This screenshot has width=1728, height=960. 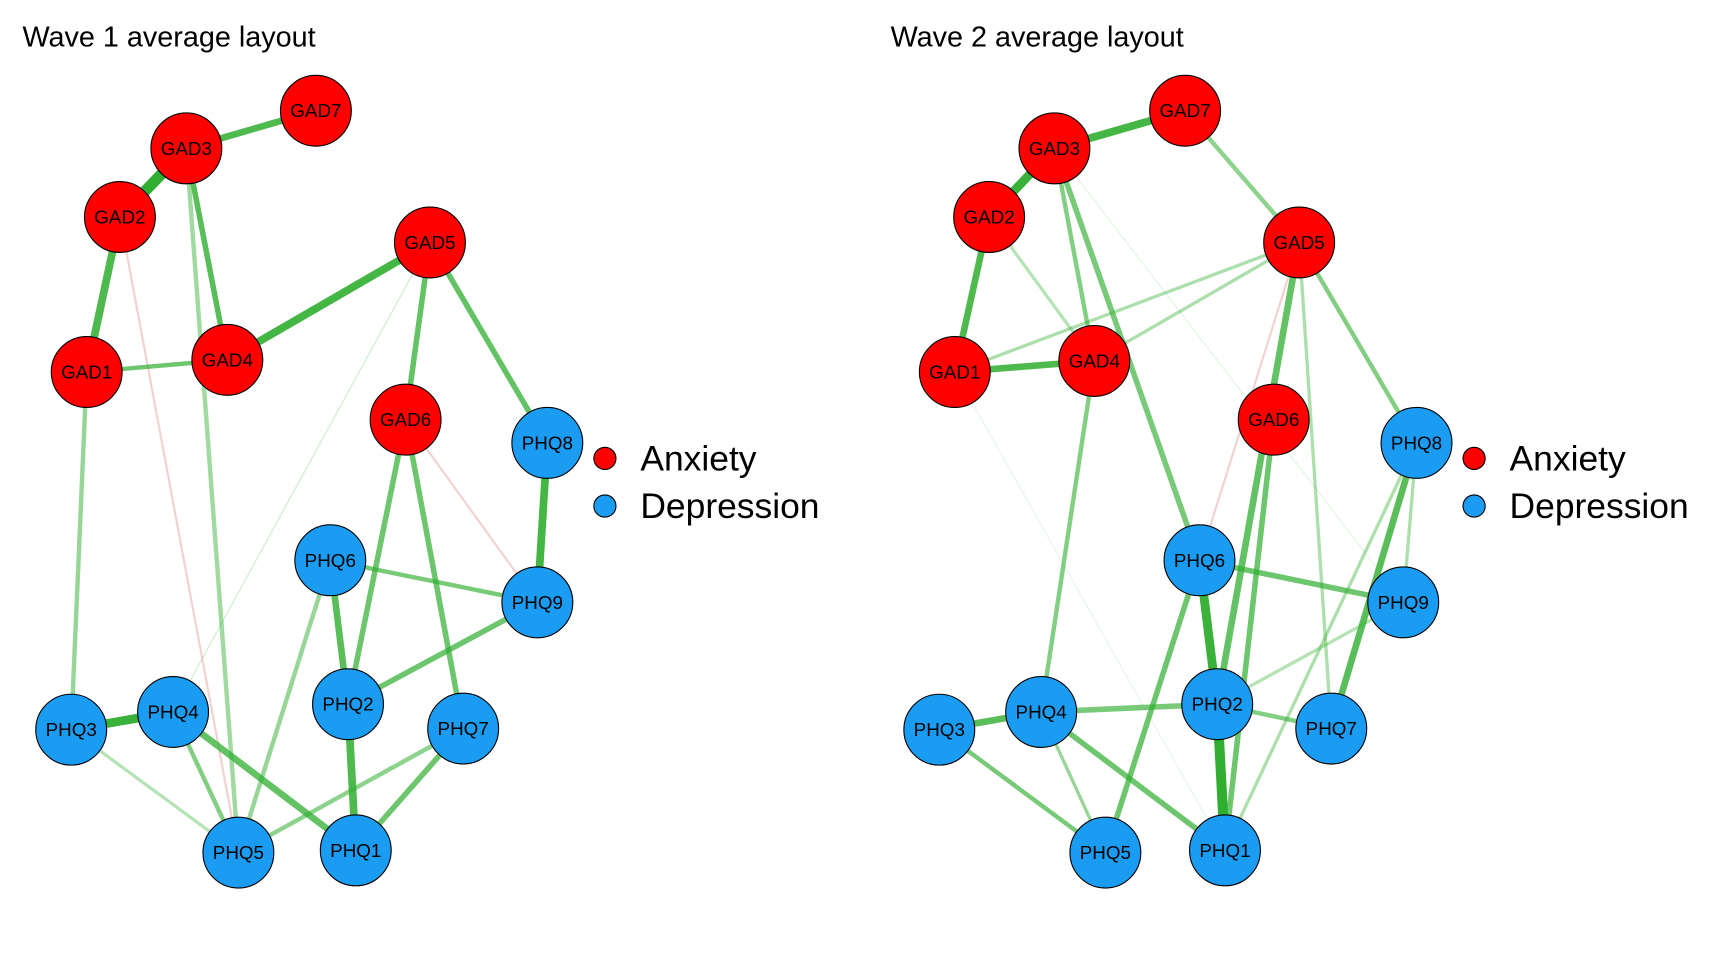 I want to click on node: GAD7, so click(x=1185, y=110).